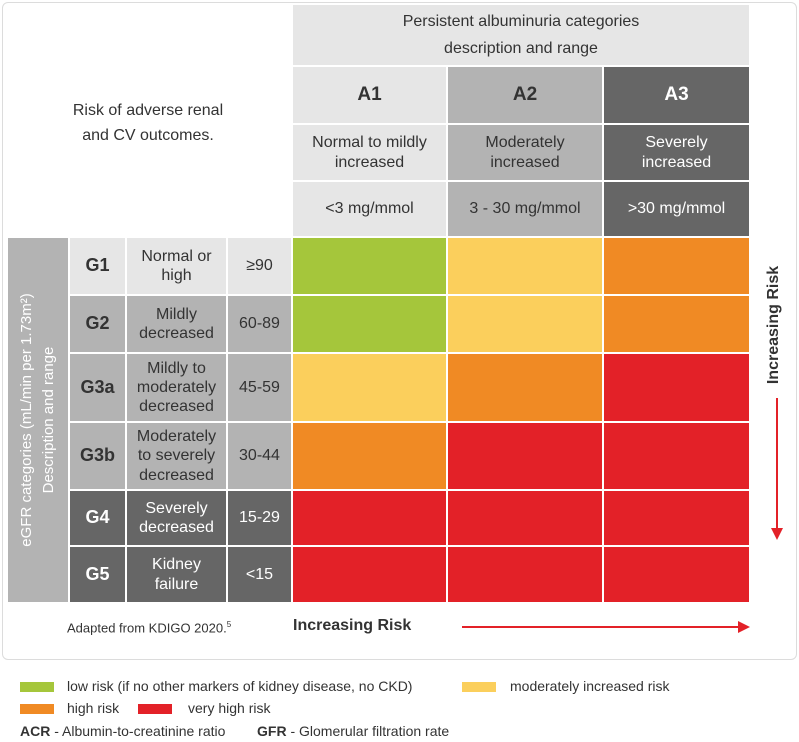 Image resolution: width=799 pixels, height=742 pixels. I want to click on albuminuria-a2-range: 3 - 30 mg/mmol, so click(525, 209).